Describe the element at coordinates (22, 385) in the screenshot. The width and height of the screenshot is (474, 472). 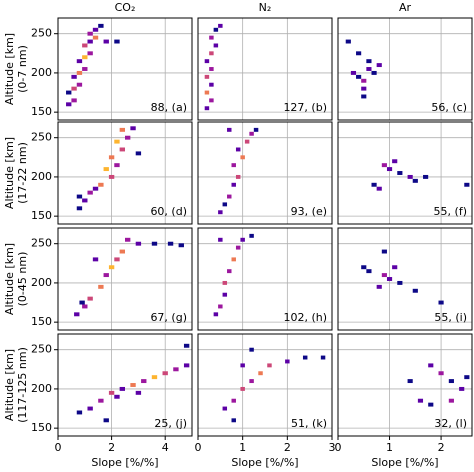
I see `y-axis-label: (117-125 nm)` at that location.